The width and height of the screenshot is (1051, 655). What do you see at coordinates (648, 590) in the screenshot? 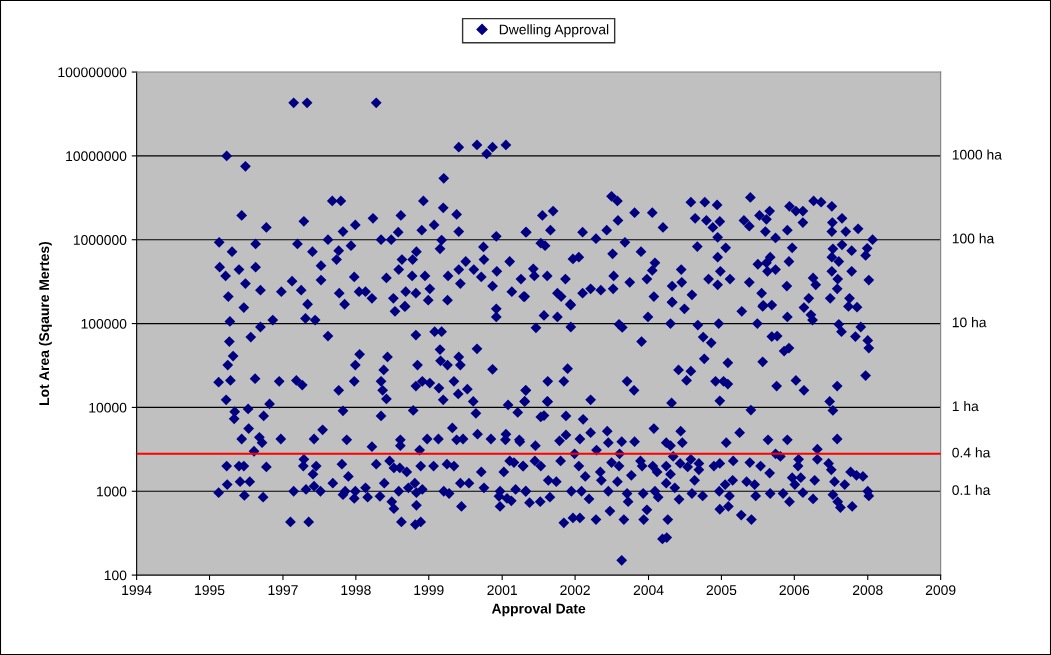
I see `x-tick-label: 2004` at bounding box center [648, 590].